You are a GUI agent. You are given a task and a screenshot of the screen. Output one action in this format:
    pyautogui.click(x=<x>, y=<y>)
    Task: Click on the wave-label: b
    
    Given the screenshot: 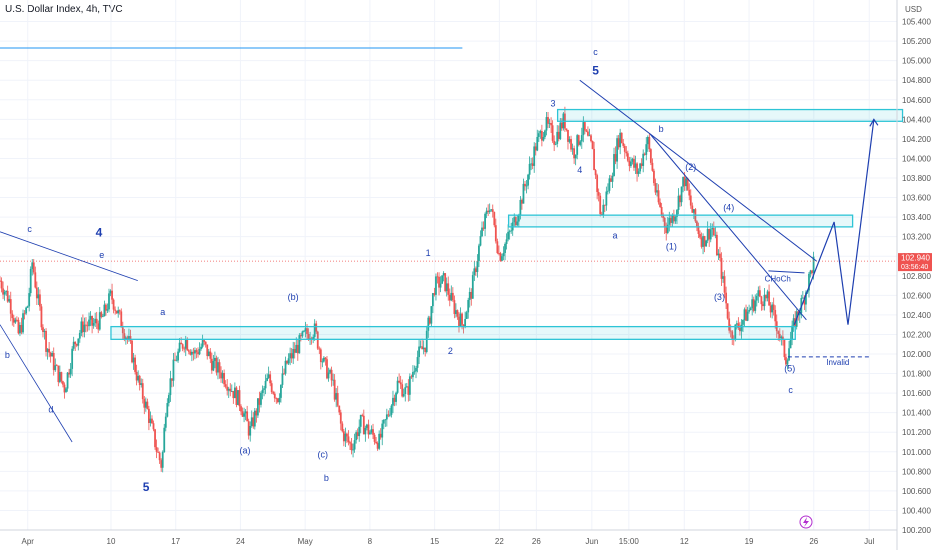 What is the action you would take?
    pyautogui.click(x=326, y=478)
    